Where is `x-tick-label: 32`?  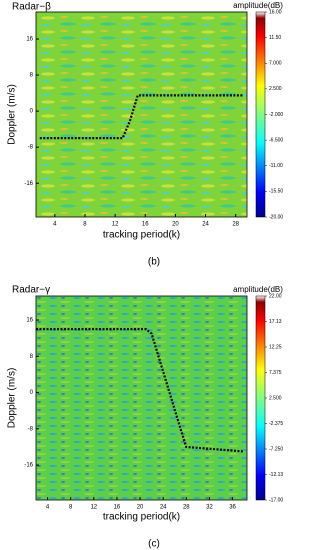
x-tick-label: 32 is located at coordinates (209, 508).